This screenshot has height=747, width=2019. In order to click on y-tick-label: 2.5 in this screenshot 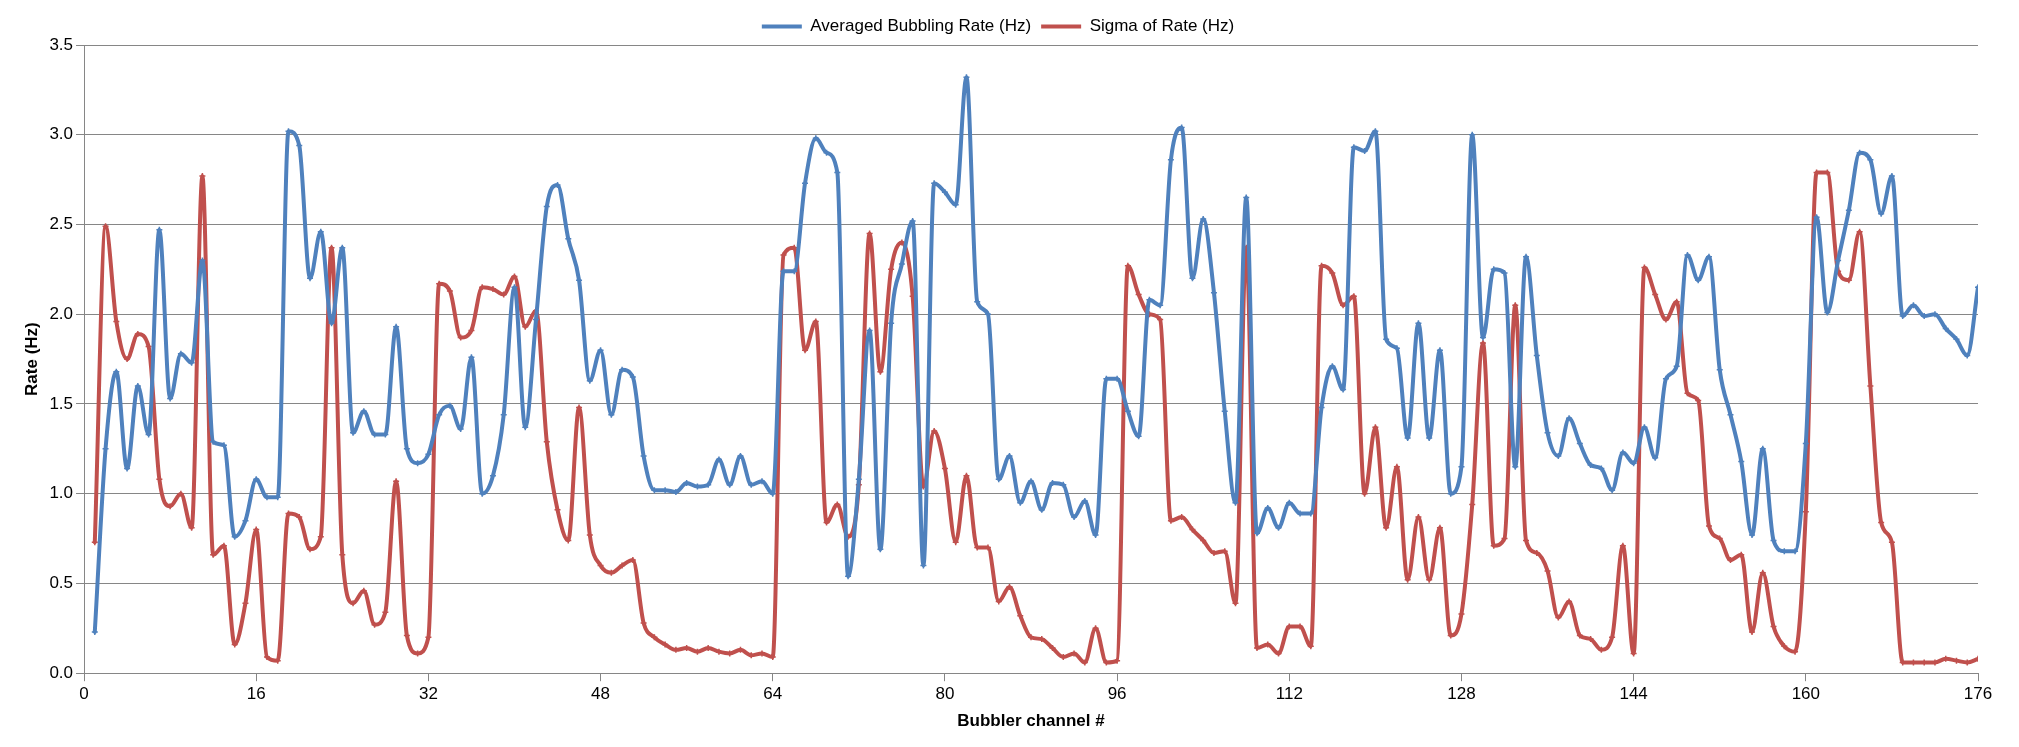, I will do `click(61, 224)`.